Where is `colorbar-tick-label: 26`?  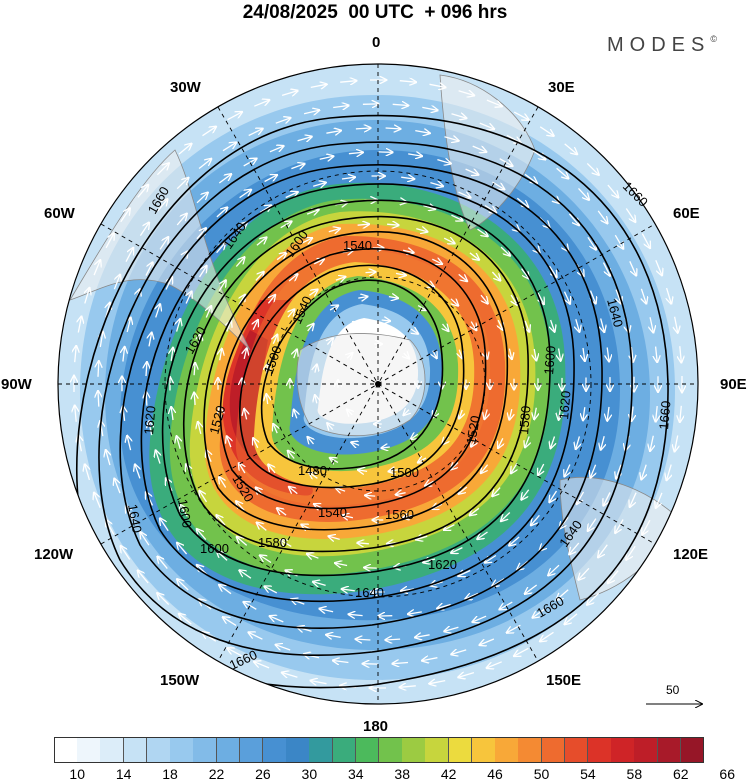 colorbar-tick-label: 26 is located at coordinates (263, 774).